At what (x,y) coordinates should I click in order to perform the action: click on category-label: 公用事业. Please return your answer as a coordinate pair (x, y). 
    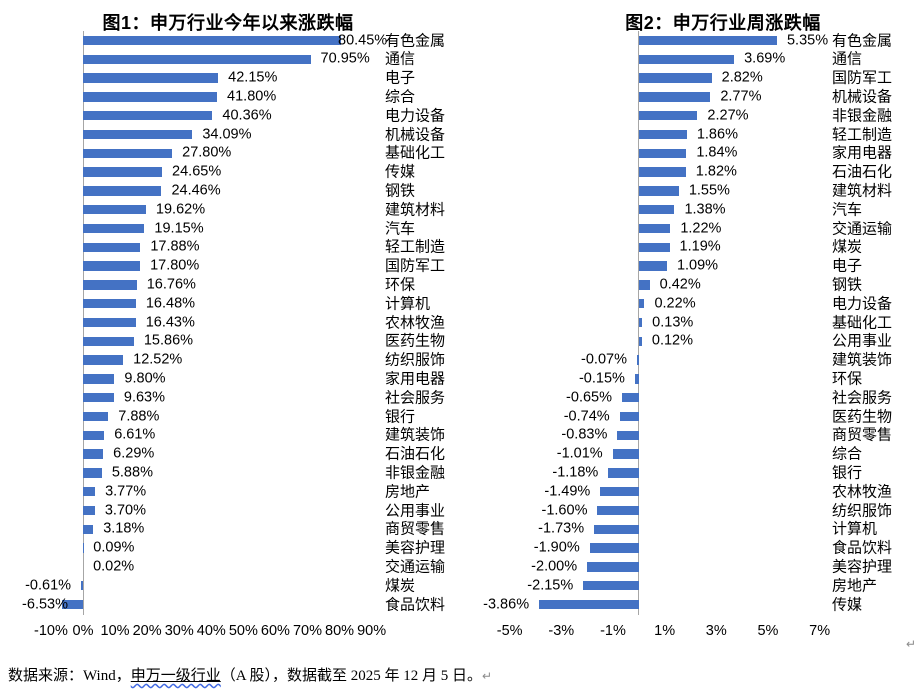
    Looking at the image, I should click on (415, 510).